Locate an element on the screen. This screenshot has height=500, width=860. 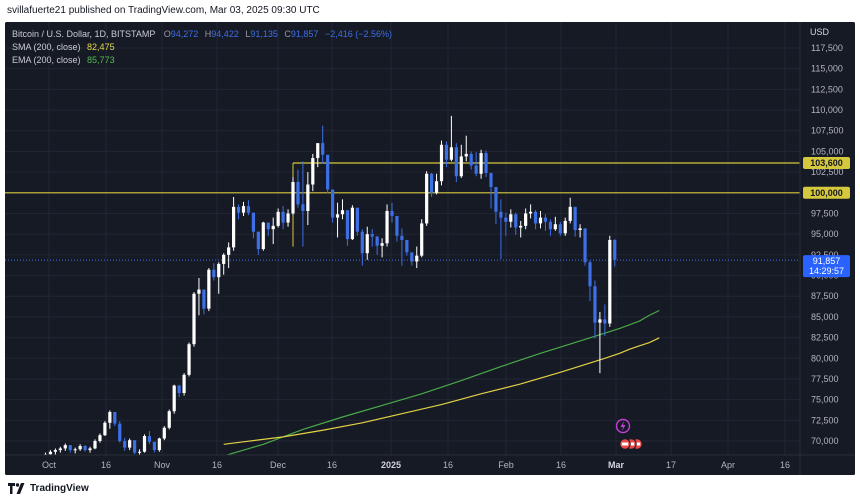
current-price-badge is located at coordinates (826, 266).